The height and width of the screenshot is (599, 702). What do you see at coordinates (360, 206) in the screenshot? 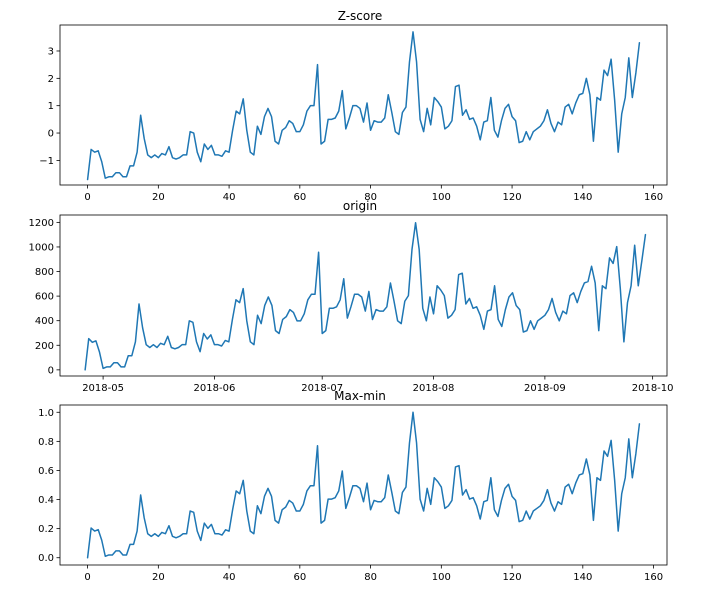
I see `origin-title: origin` at bounding box center [360, 206].